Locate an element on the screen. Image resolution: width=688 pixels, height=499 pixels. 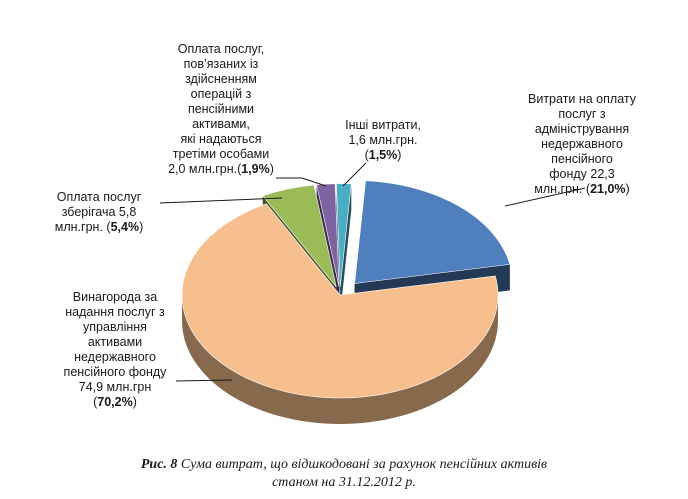
label-admin-line: недержавного is located at coordinates (582, 144).